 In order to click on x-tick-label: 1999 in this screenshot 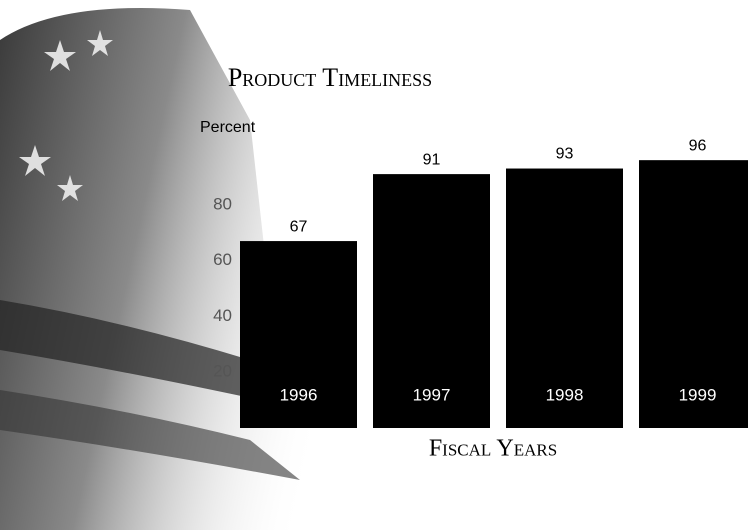, I will do `click(698, 394)`.